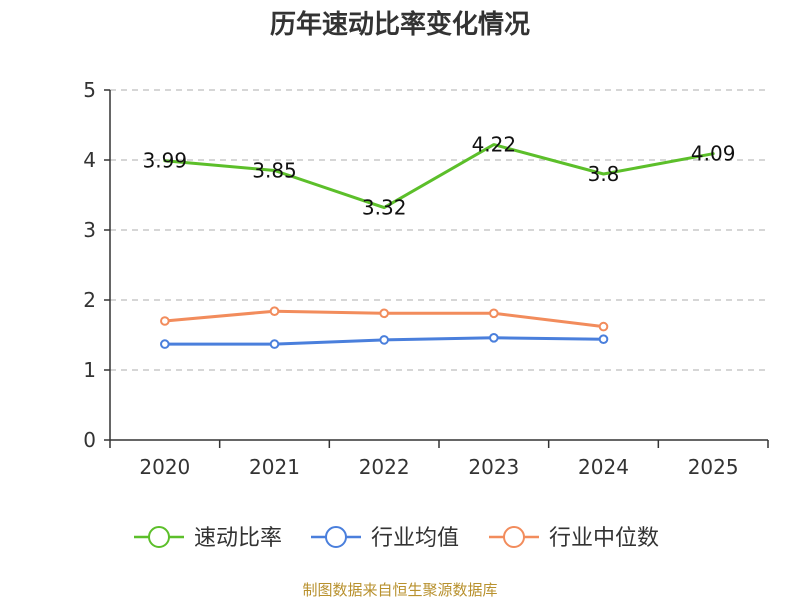 This screenshot has height=600, width=800. I want to click on data-label: 3.32, so click(384, 208).